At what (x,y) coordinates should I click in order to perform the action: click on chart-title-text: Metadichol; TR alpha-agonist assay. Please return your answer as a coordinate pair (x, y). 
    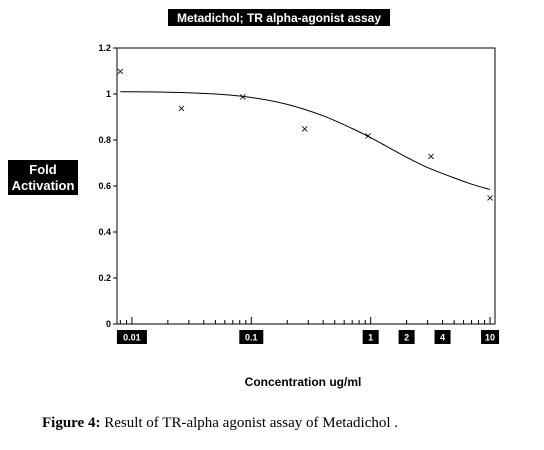
    Looking at the image, I should click on (279, 18).